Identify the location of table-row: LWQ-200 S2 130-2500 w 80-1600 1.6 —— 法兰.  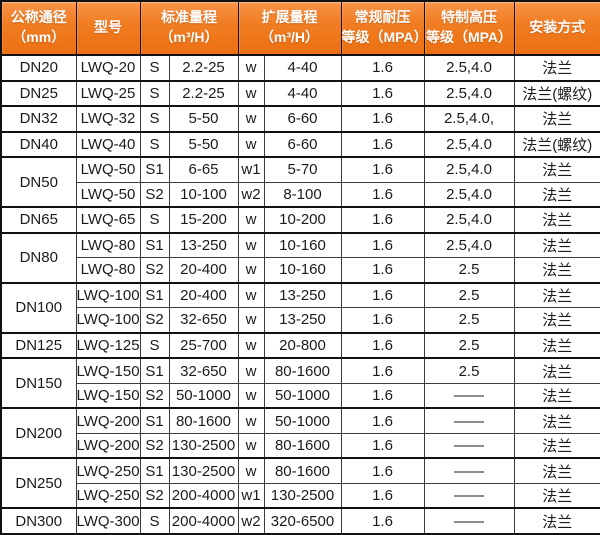
(300, 445).